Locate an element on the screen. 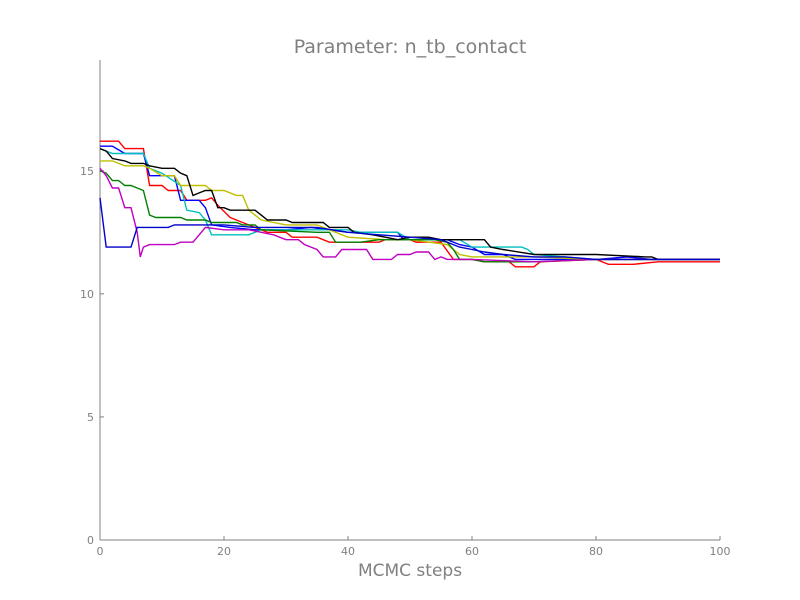 This screenshot has width=800, height=600. y-tick-label: 0 is located at coordinates (90, 540).